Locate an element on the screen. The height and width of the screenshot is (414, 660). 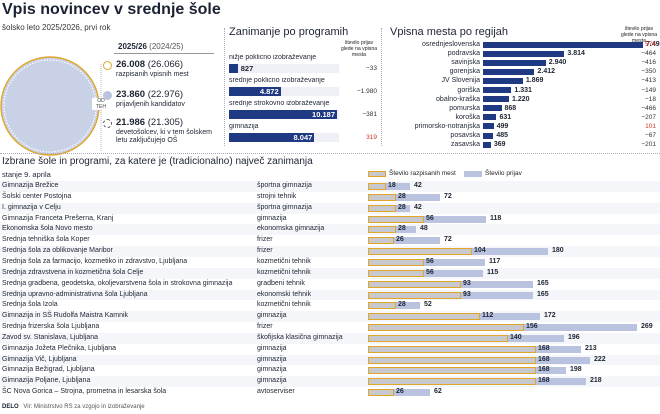
program-value: 10.187 is located at coordinates (323, 114).